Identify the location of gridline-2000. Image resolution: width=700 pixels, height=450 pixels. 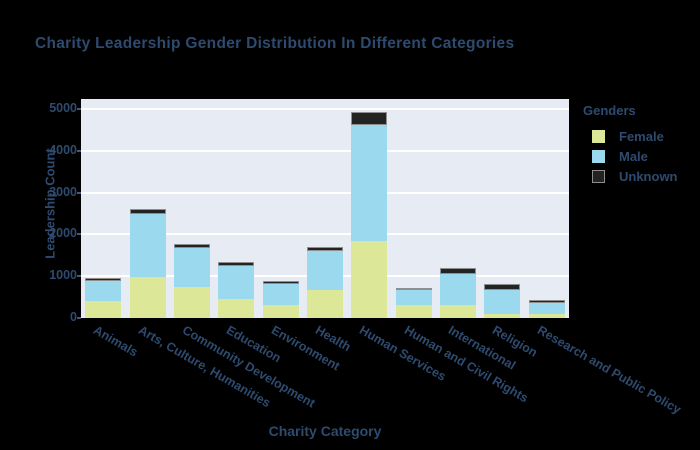
(325, 234).